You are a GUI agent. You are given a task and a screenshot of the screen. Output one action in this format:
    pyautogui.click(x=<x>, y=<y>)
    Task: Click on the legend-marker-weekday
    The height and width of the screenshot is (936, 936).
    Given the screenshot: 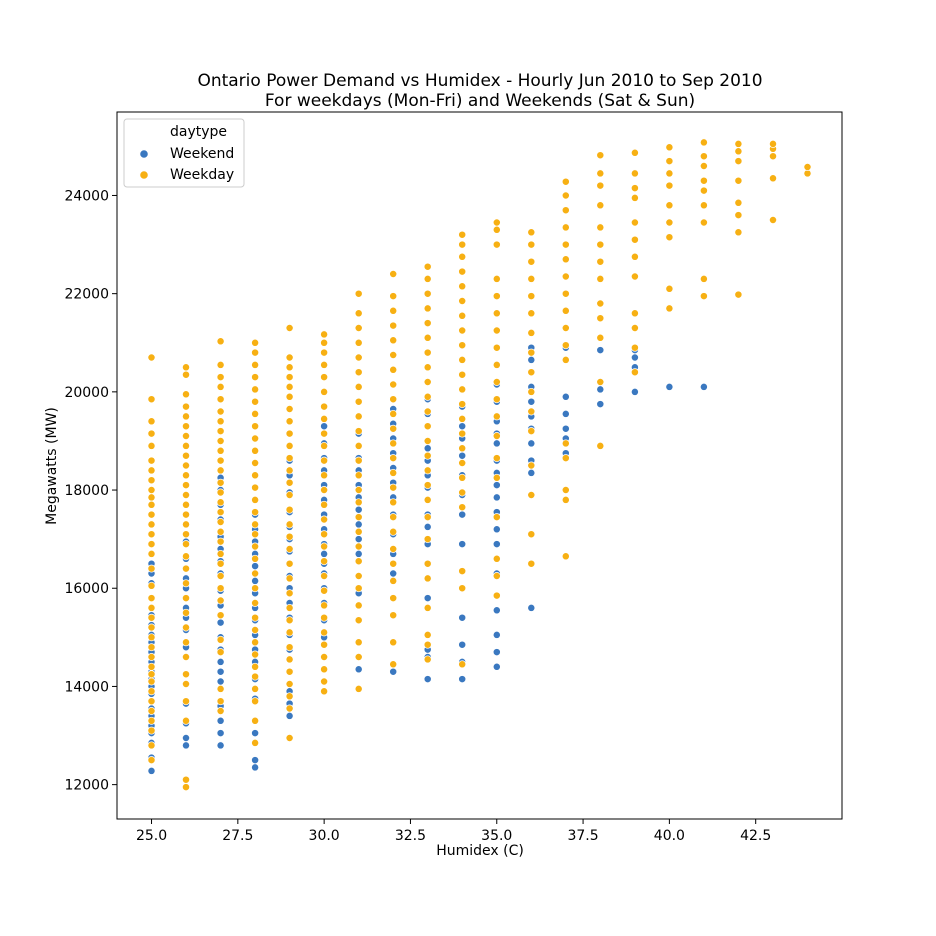 What is the action you would take?
    pyautogui.click(x=144, y=175)
    